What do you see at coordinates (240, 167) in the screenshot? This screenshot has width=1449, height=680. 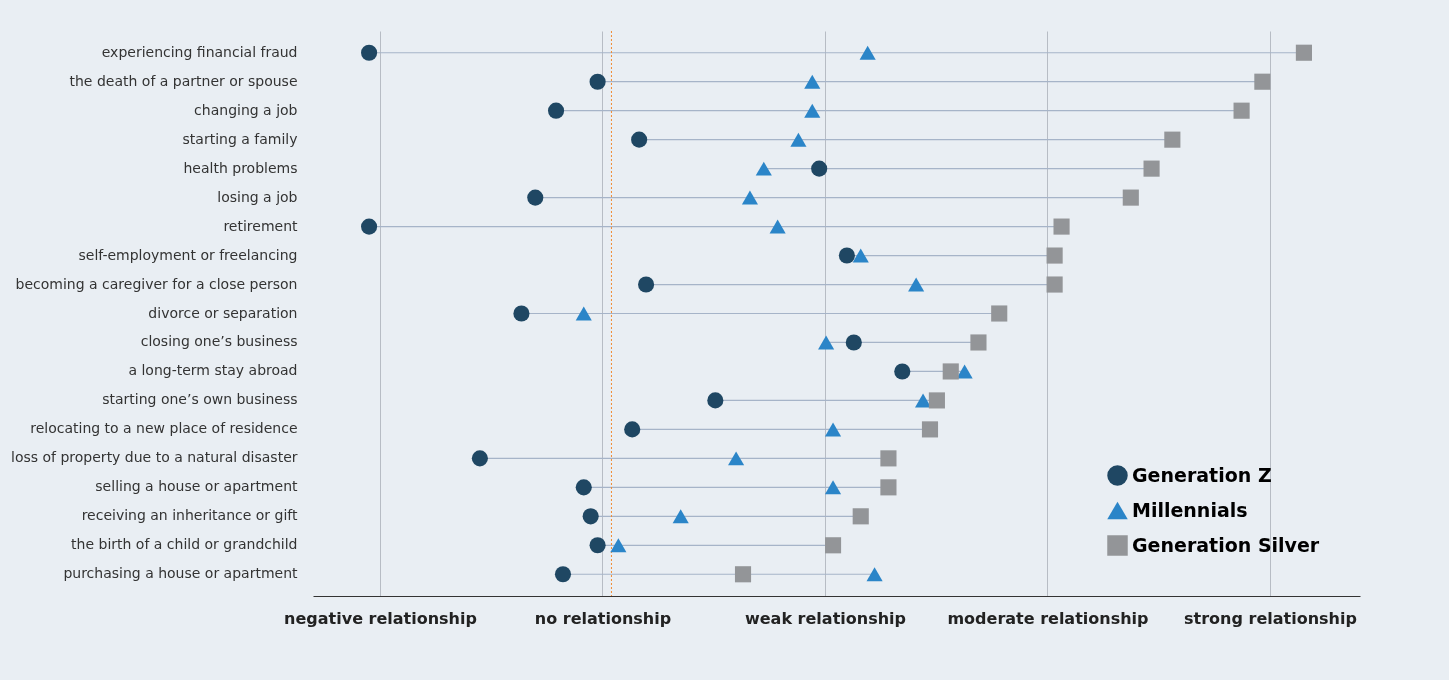 I see `y-tick-label: health problems` at bounding box center [240, 167].